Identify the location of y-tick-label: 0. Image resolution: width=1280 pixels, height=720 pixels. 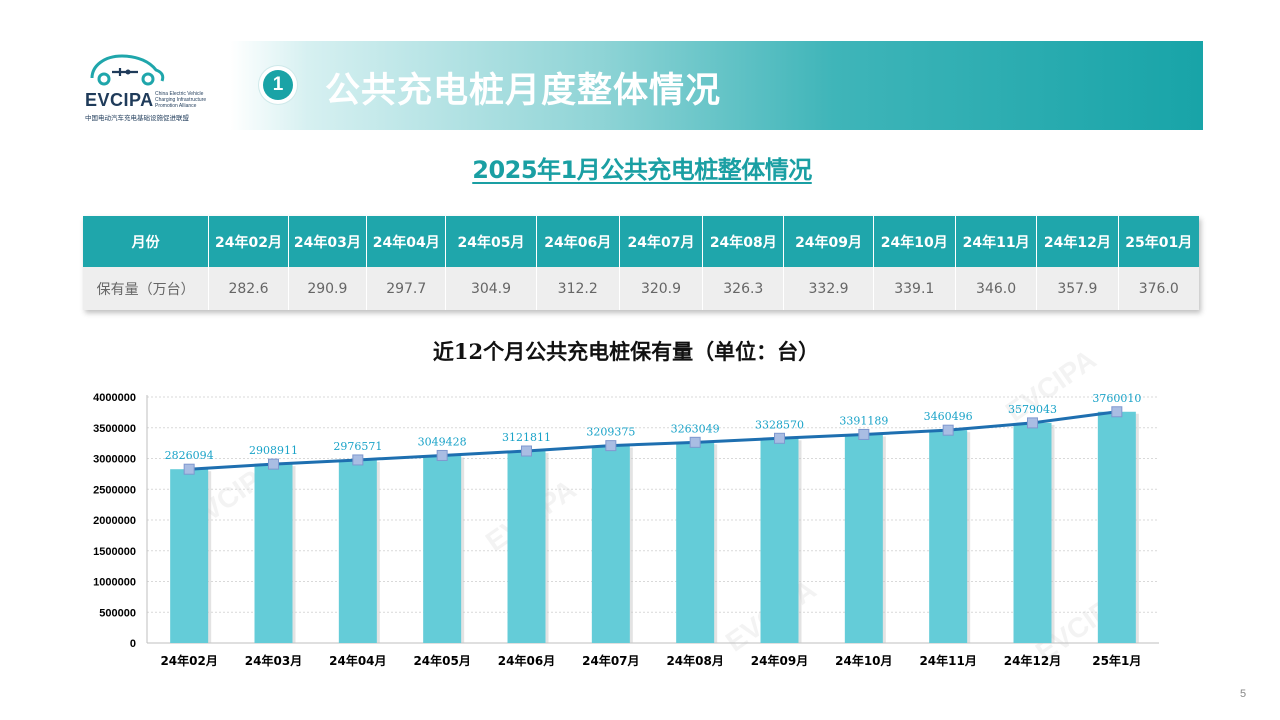
(133, 644).